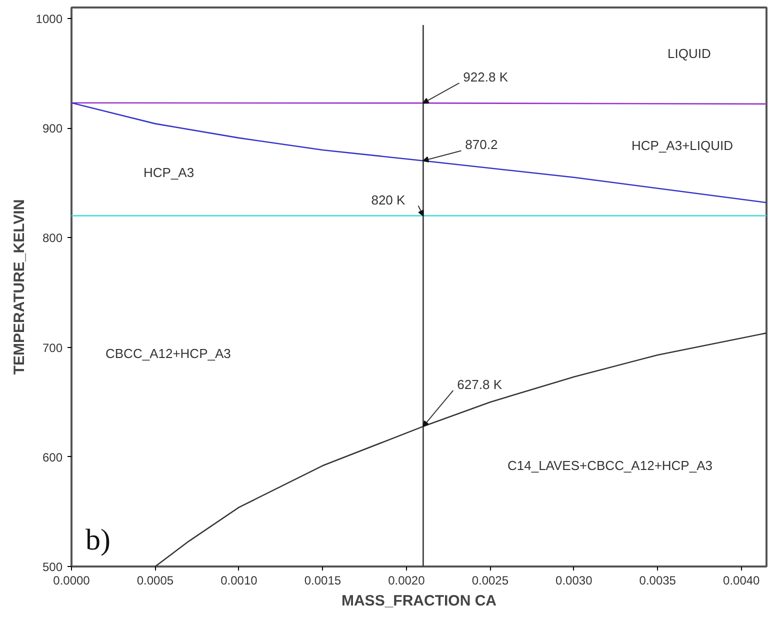 Image resolution: width=777 pixels, height=619 pixels. I want to click on x-tick-label: 0.0035, so click(657, 581).